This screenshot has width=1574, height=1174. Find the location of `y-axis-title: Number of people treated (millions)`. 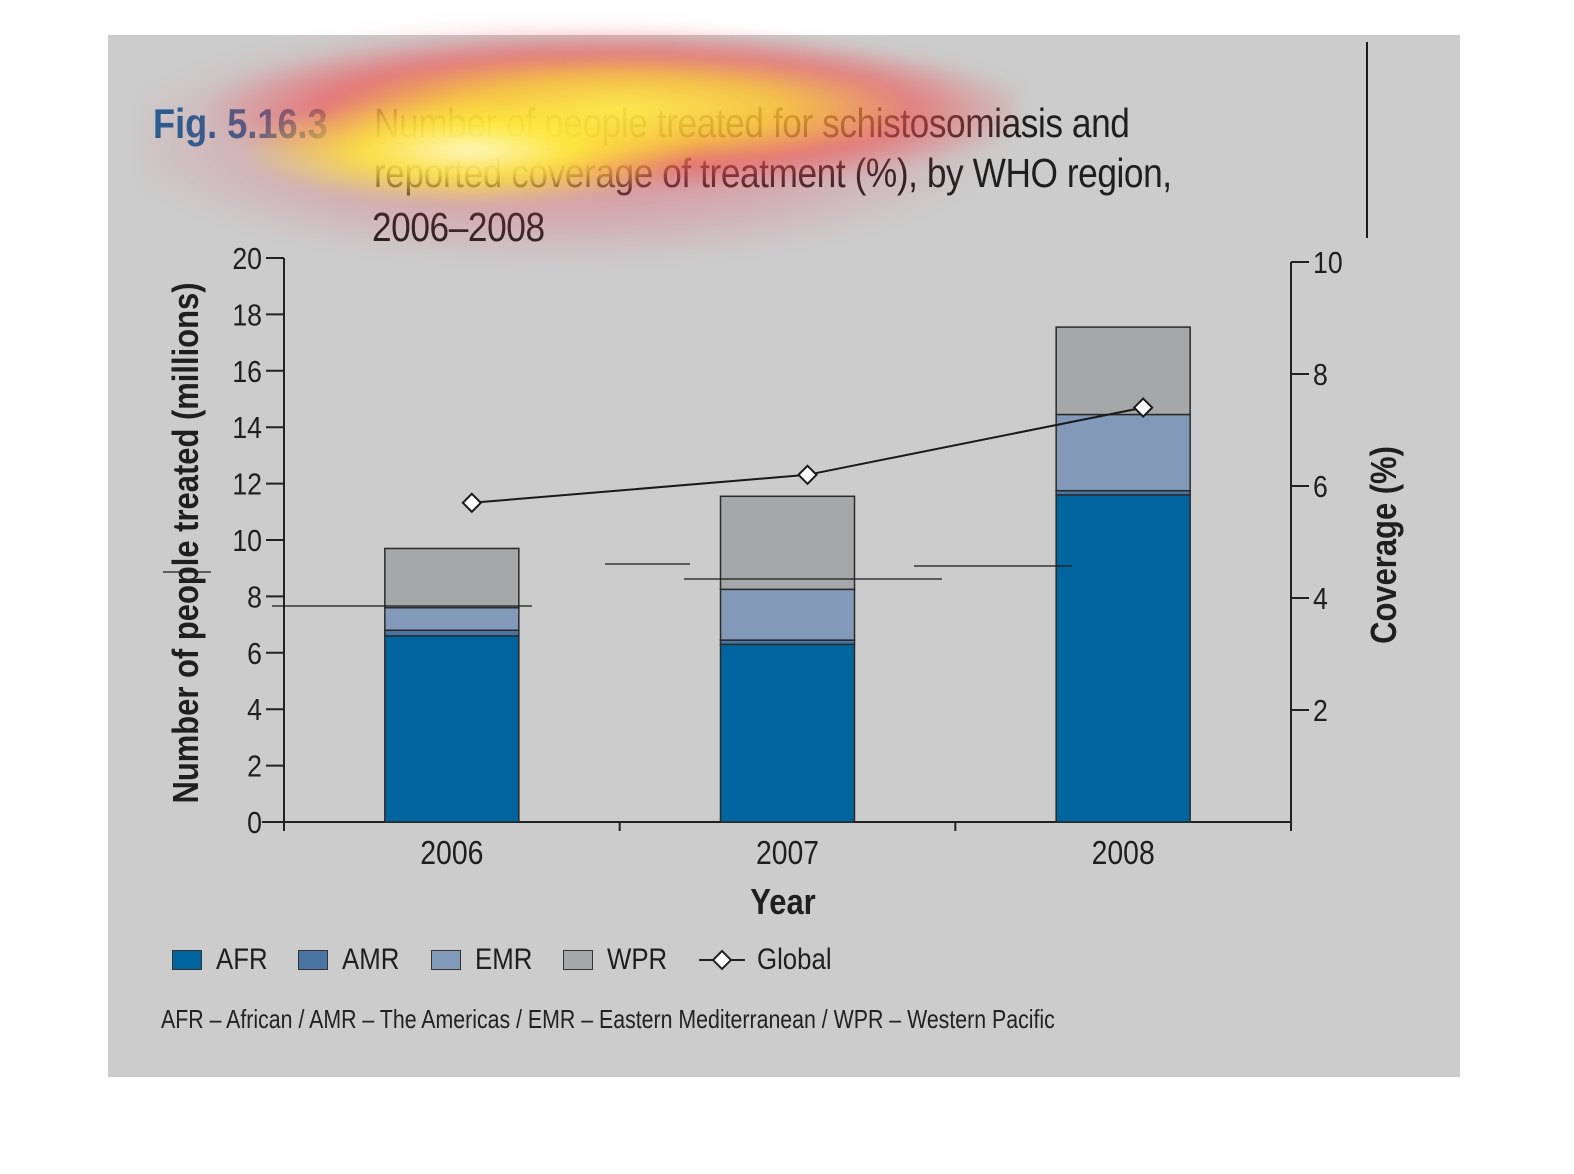

y-axis-title: Number of people treated (millions) is located at coordinates (187, 542).